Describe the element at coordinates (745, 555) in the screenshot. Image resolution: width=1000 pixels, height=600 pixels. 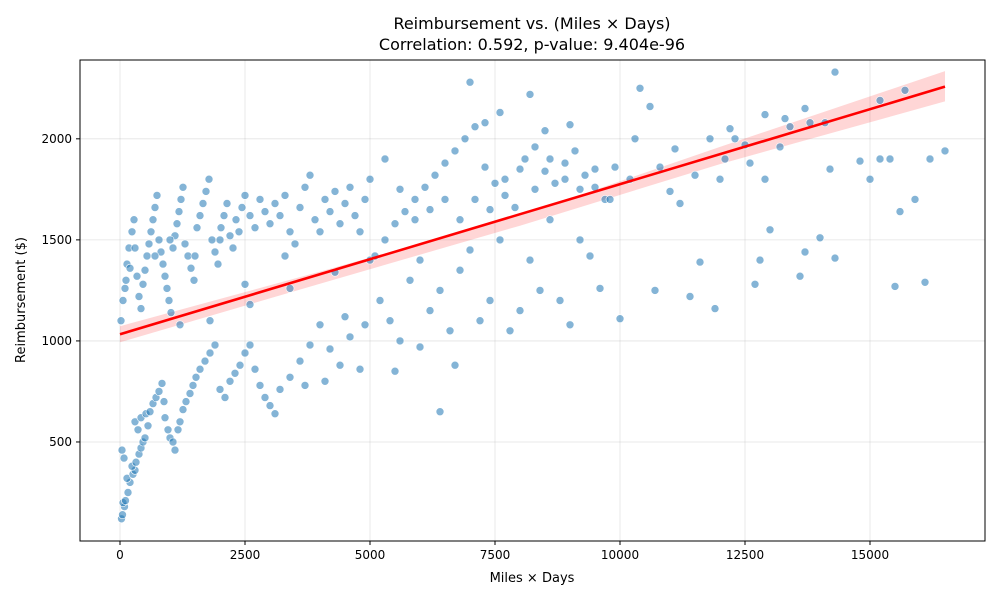
I see `x-tick-label: 12500` at that location.